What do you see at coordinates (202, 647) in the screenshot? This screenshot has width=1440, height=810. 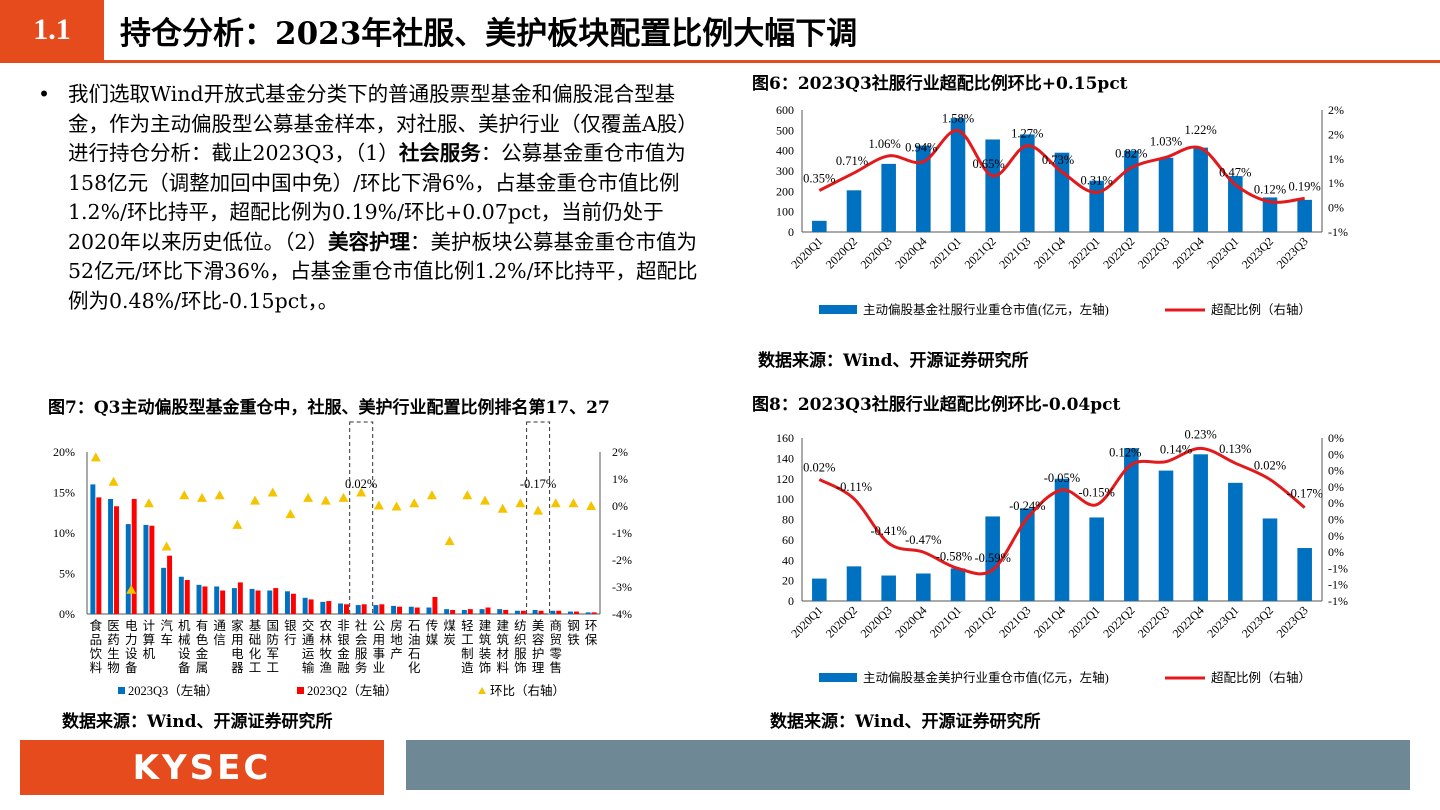 I see `fig7-x-tick: 有色金属` at bounding box center [202, 647].